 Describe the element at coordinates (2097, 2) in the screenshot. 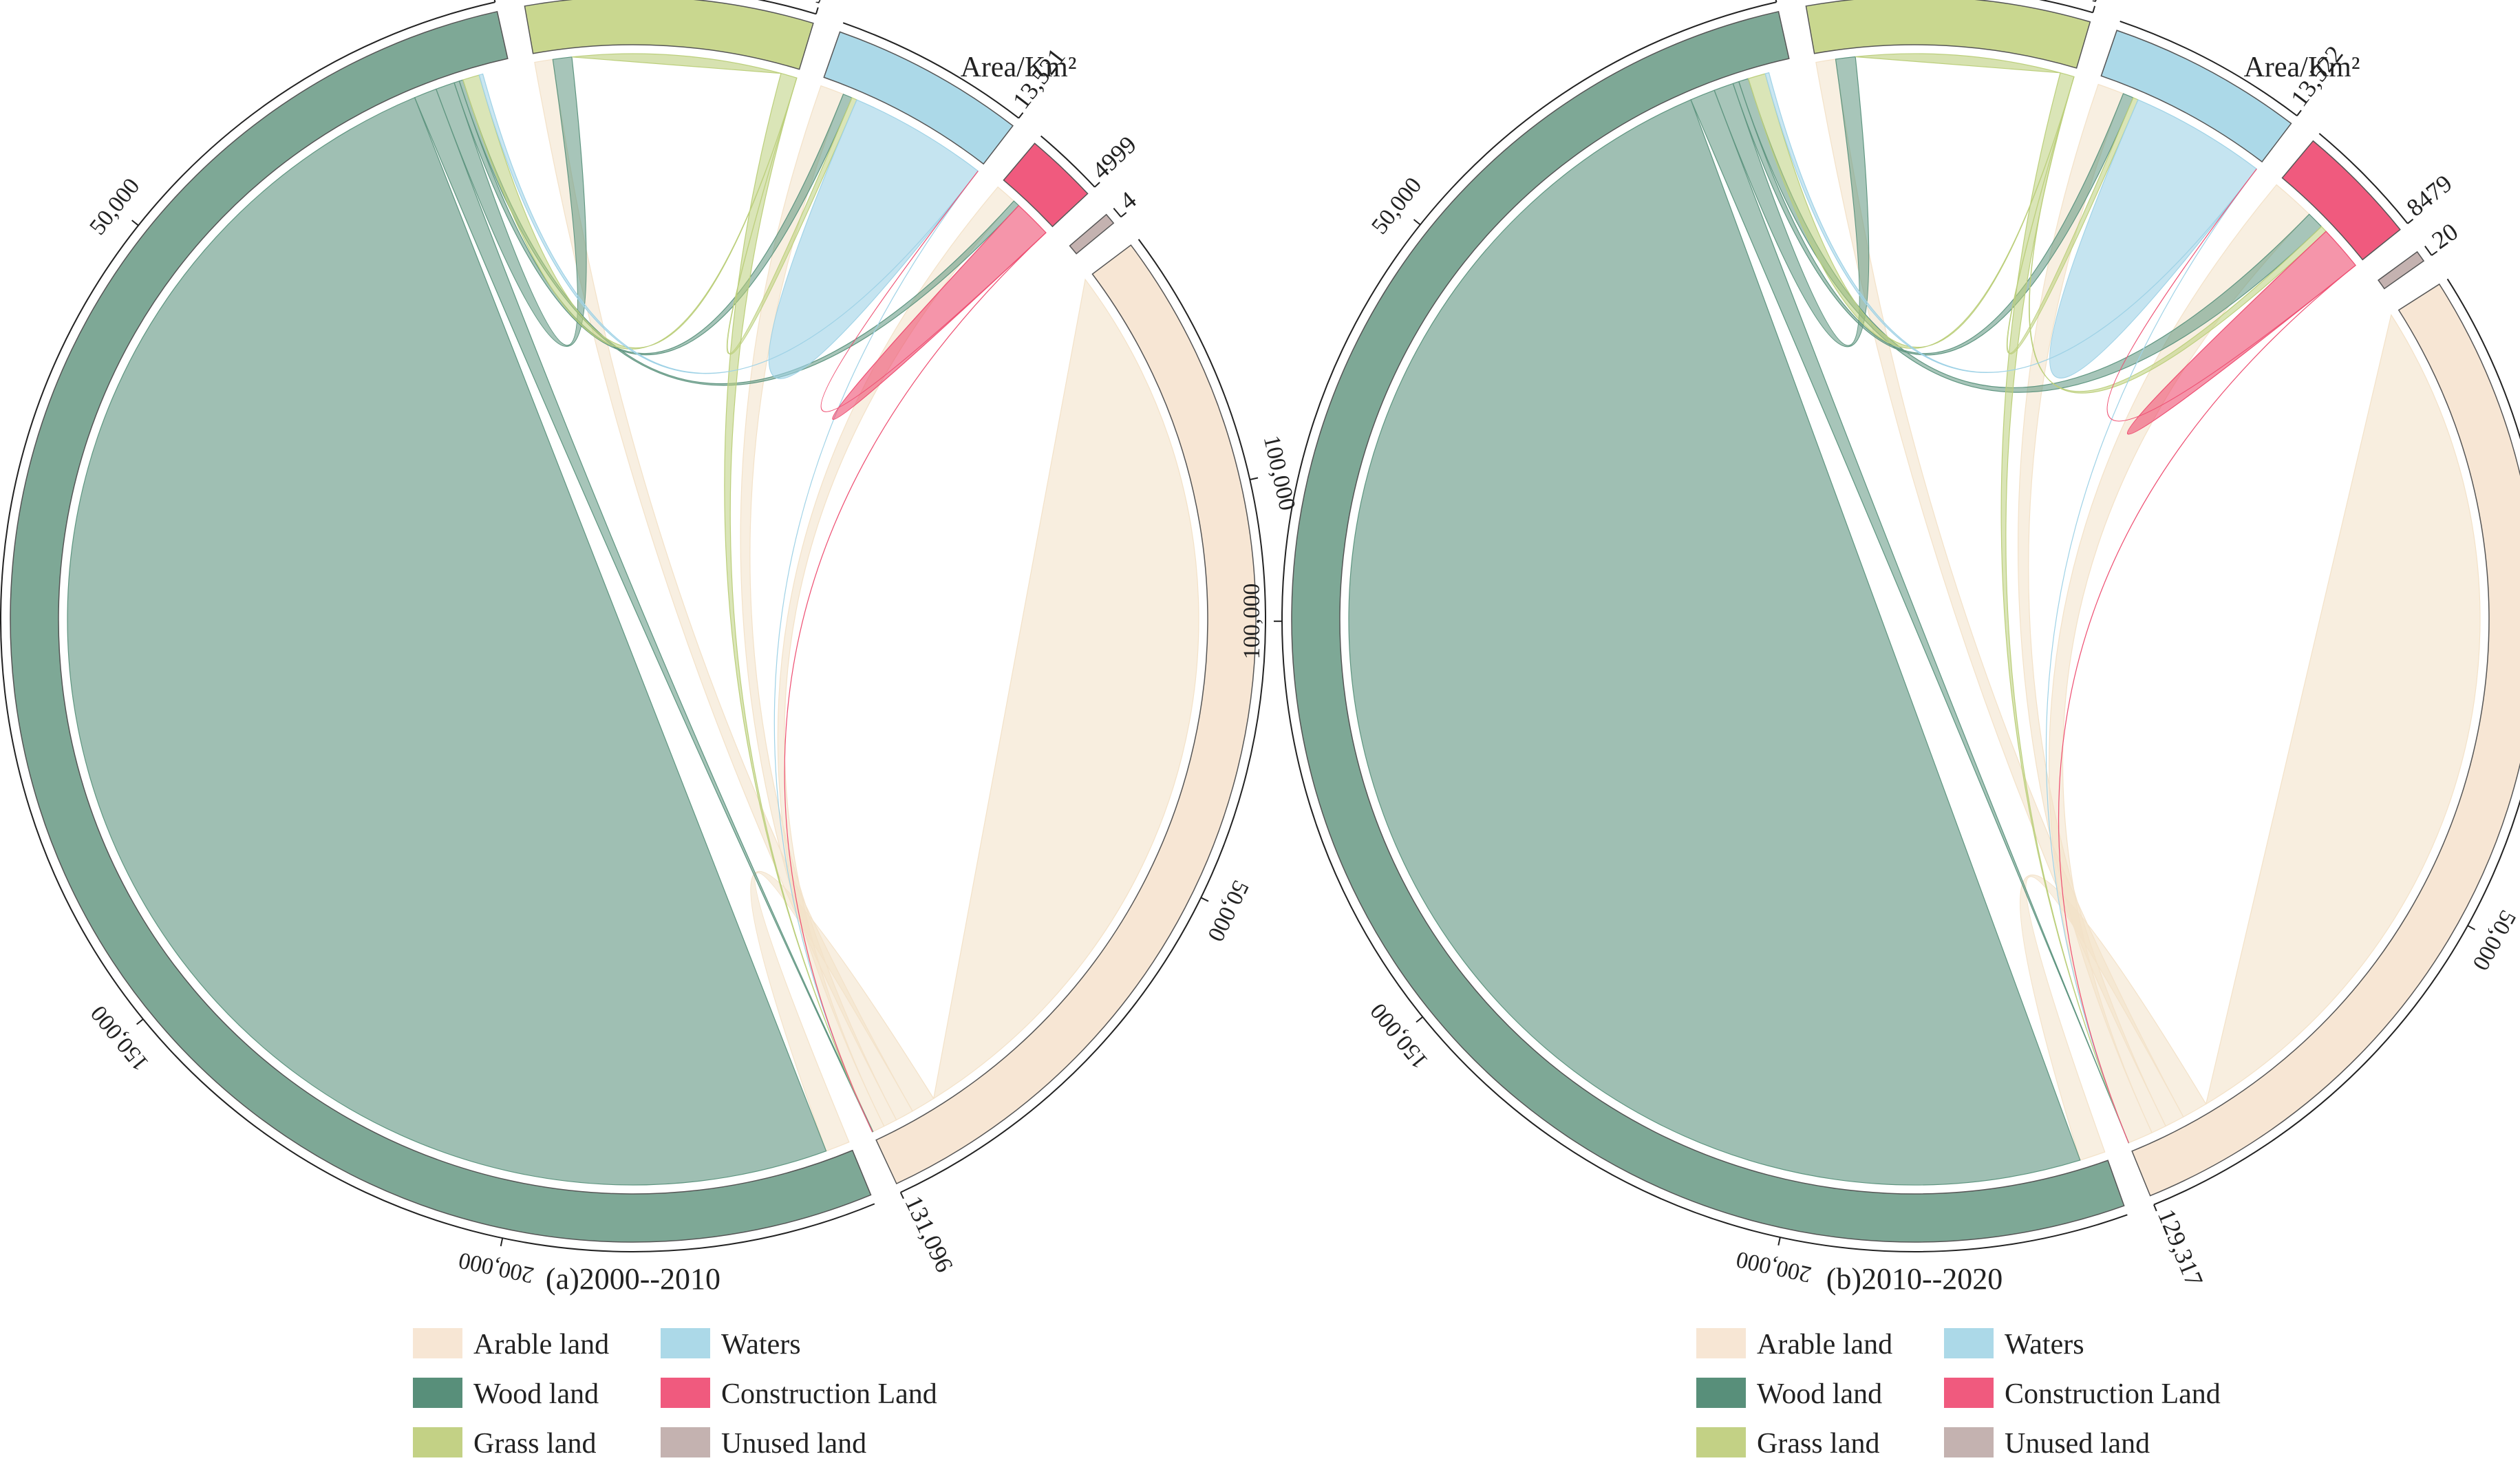

I see `total-label-grass: 34,054` at that location.